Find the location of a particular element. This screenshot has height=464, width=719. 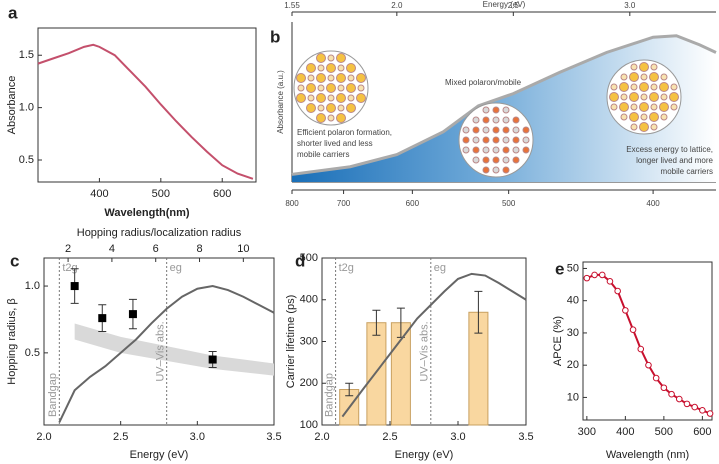

band is located at coordinates (174, 349).